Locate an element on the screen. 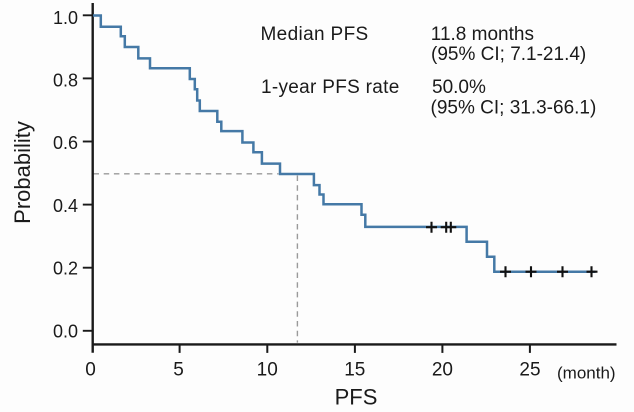 Image resolution: width=634 pixels, height=412 pixels. svg-text: Probability is located at coordinates (22, 172).